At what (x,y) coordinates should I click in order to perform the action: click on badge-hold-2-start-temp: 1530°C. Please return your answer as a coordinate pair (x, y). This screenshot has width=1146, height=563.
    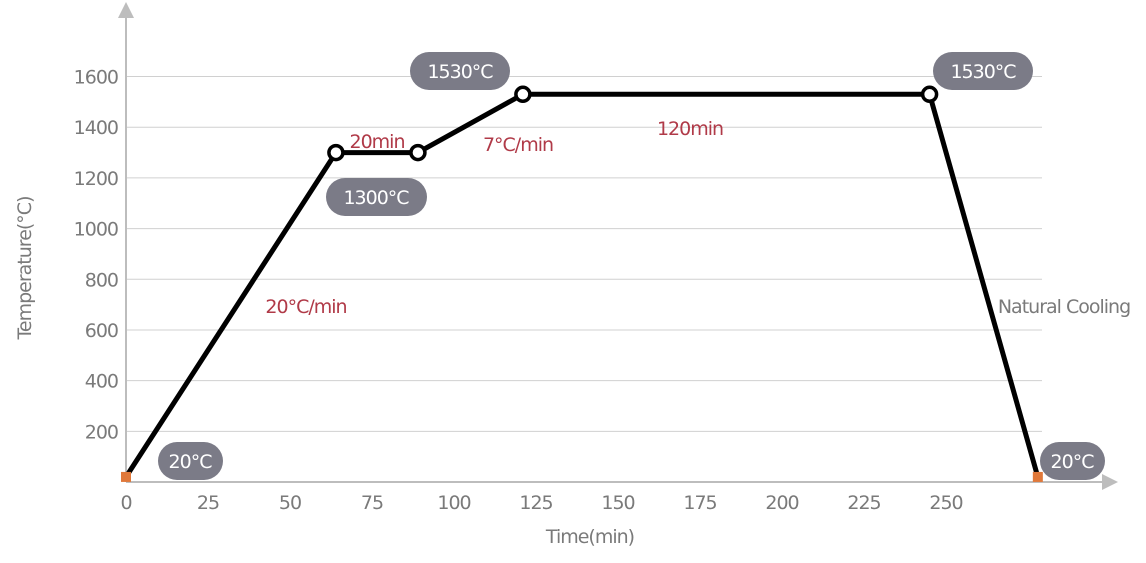
    Looking at the image, I should click on (460, 71).